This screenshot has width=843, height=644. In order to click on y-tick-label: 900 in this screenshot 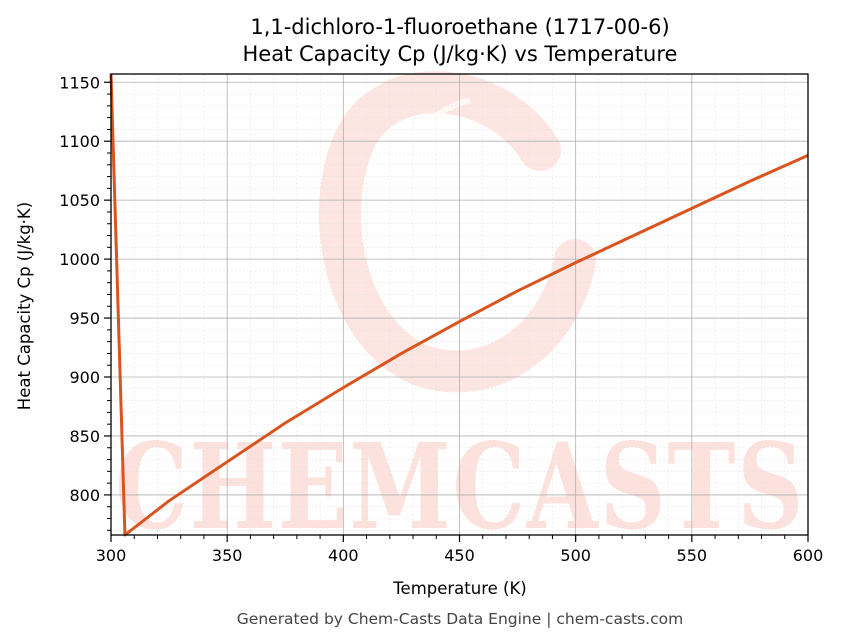, I will do `click(84, 377)`.